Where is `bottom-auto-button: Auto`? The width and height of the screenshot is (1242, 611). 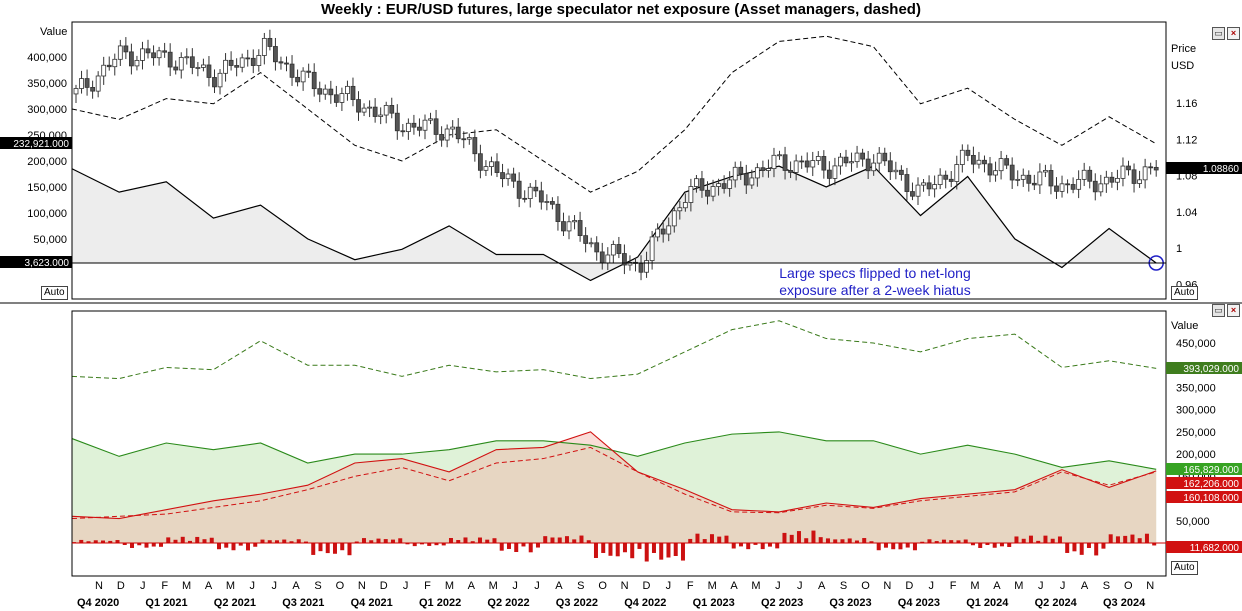
bottom-auto-button: Auto is located at coordinates (1184, 568).